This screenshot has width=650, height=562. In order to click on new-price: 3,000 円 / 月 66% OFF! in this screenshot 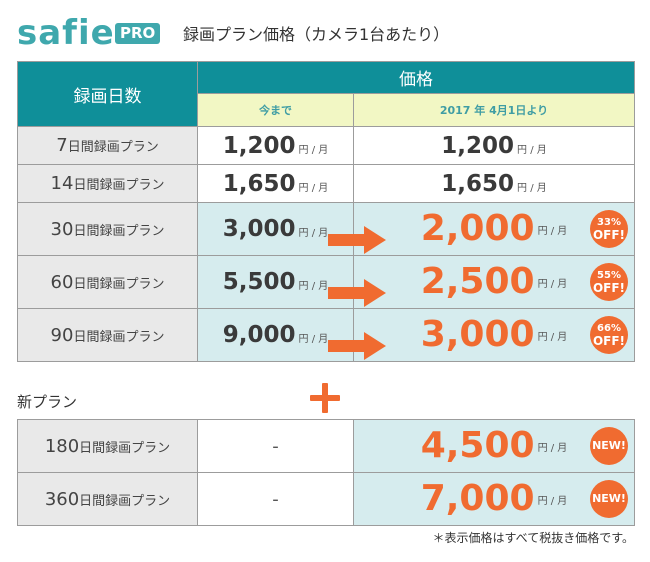, I will do `click(494, 335)`.